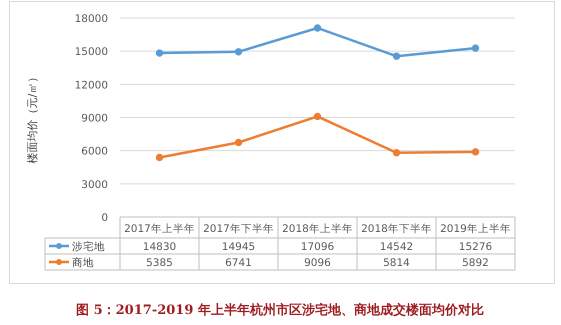 Image resolution: width=561 pixels, height=325 pixels. What do you see at coordinates (475, 247) in the screenshot?
I see `data-label: 15276` at bounding box center [475, 247].